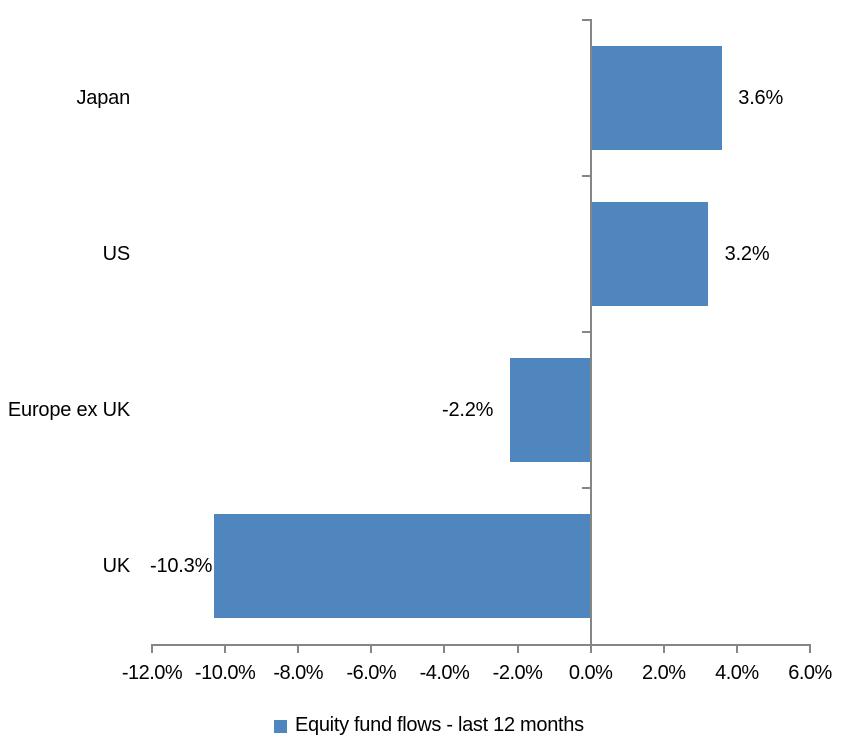  Describe the element at coordinates (371, 673) in the screenshot. I see `x-axis-tick-label: -6.0%` at that location.